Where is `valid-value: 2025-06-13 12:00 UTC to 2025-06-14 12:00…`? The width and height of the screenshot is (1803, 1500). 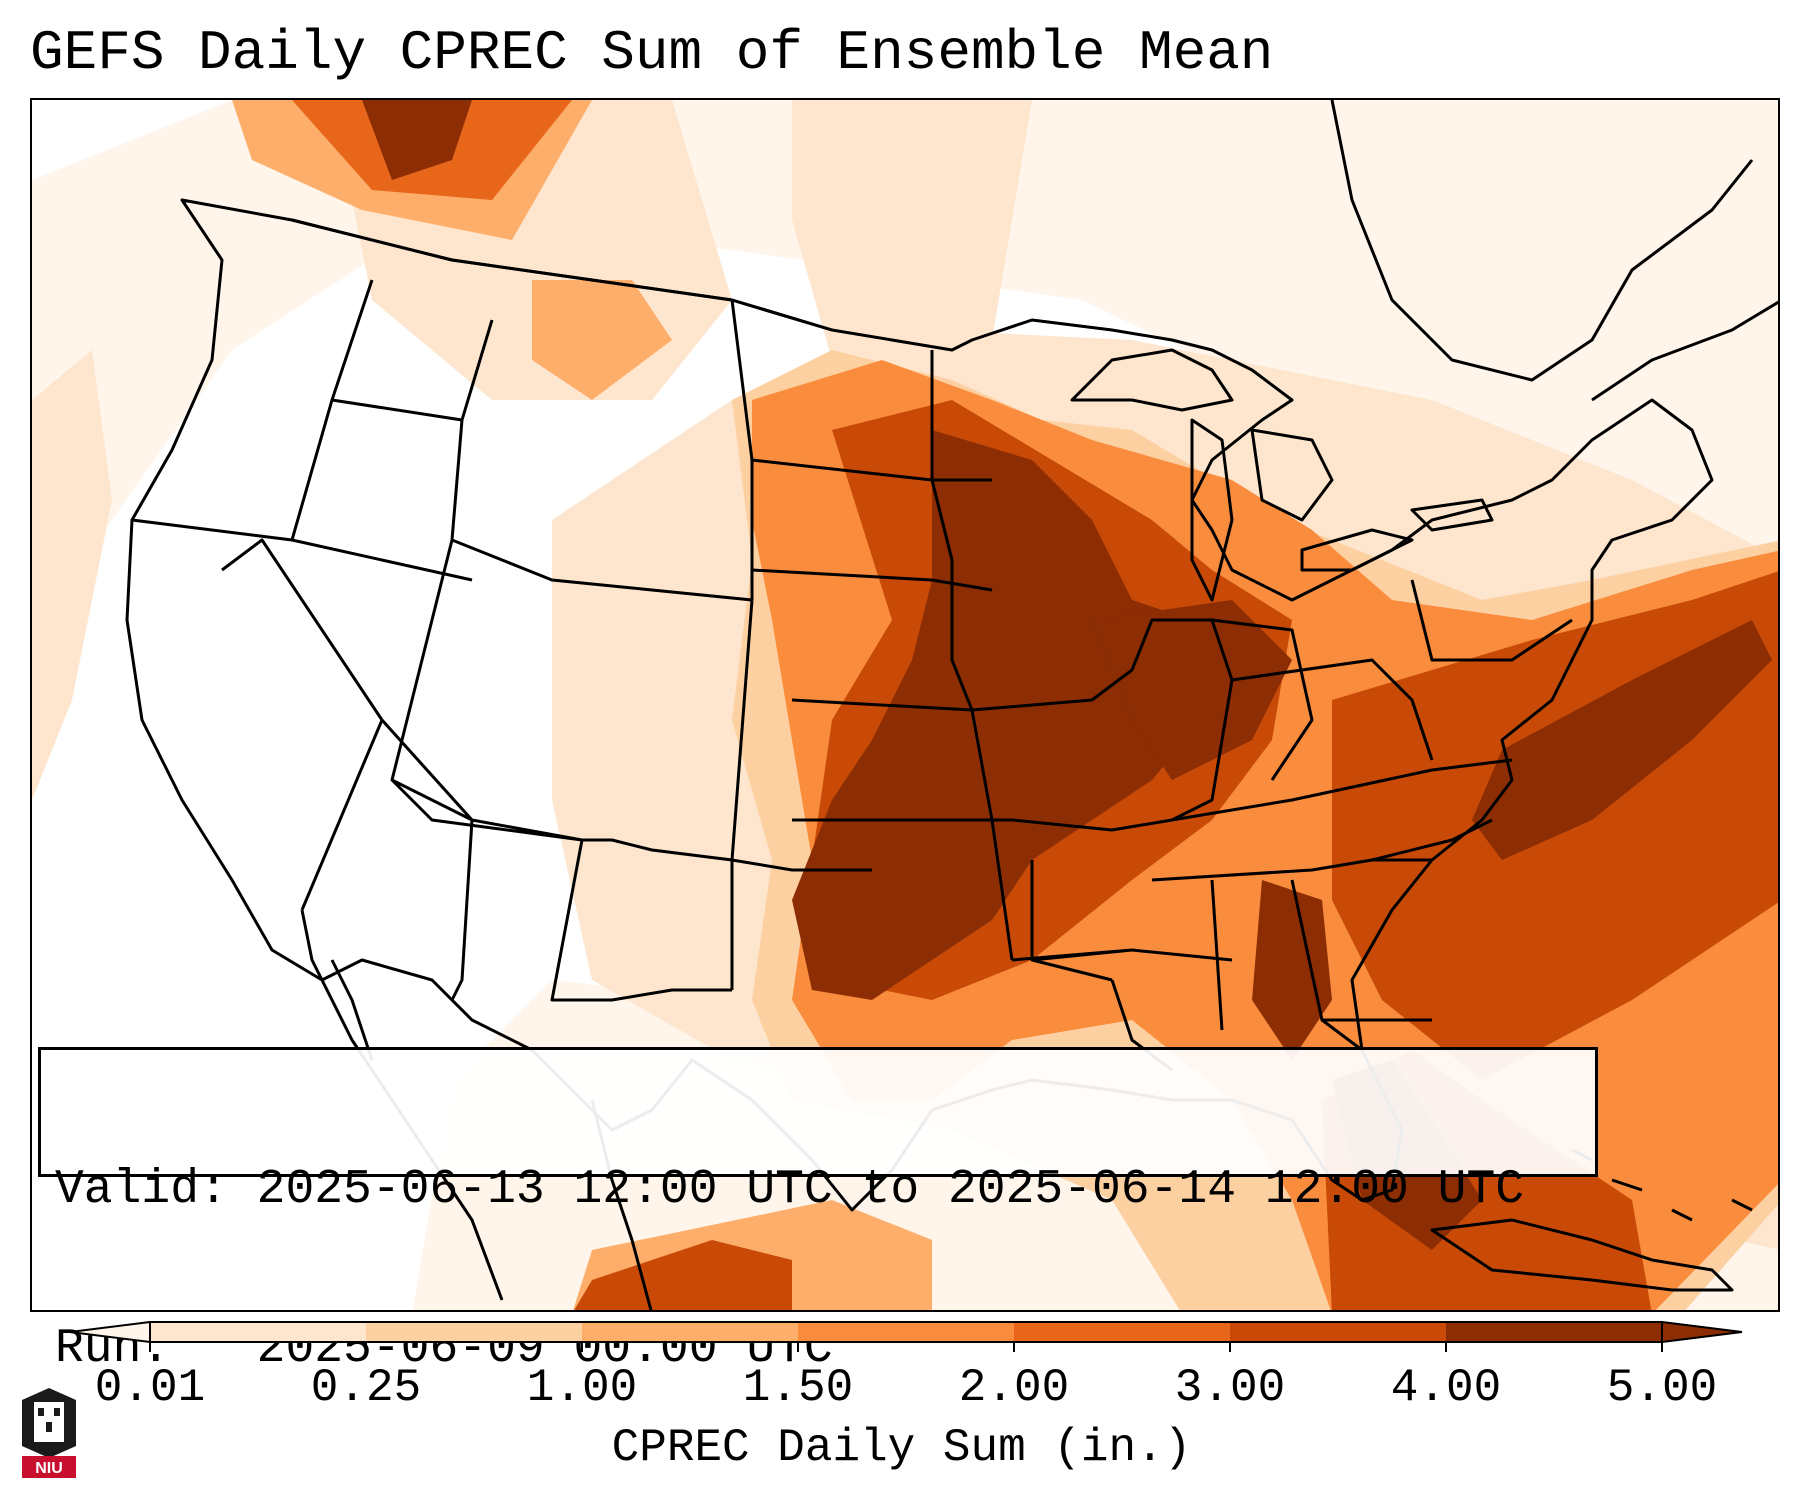
valid-value: 2025-06-13 12:00 UTC to 2025-06-14 12:00… is located at coordinates (890, 1190).